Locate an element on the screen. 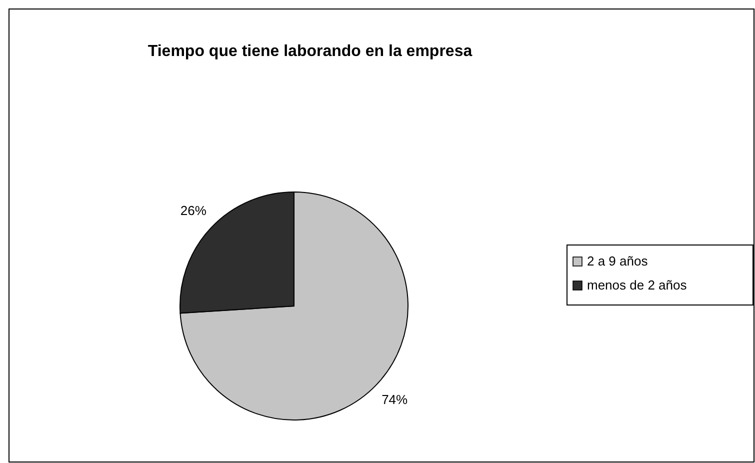  data-label: 74% is located at coordinates (395, 399).